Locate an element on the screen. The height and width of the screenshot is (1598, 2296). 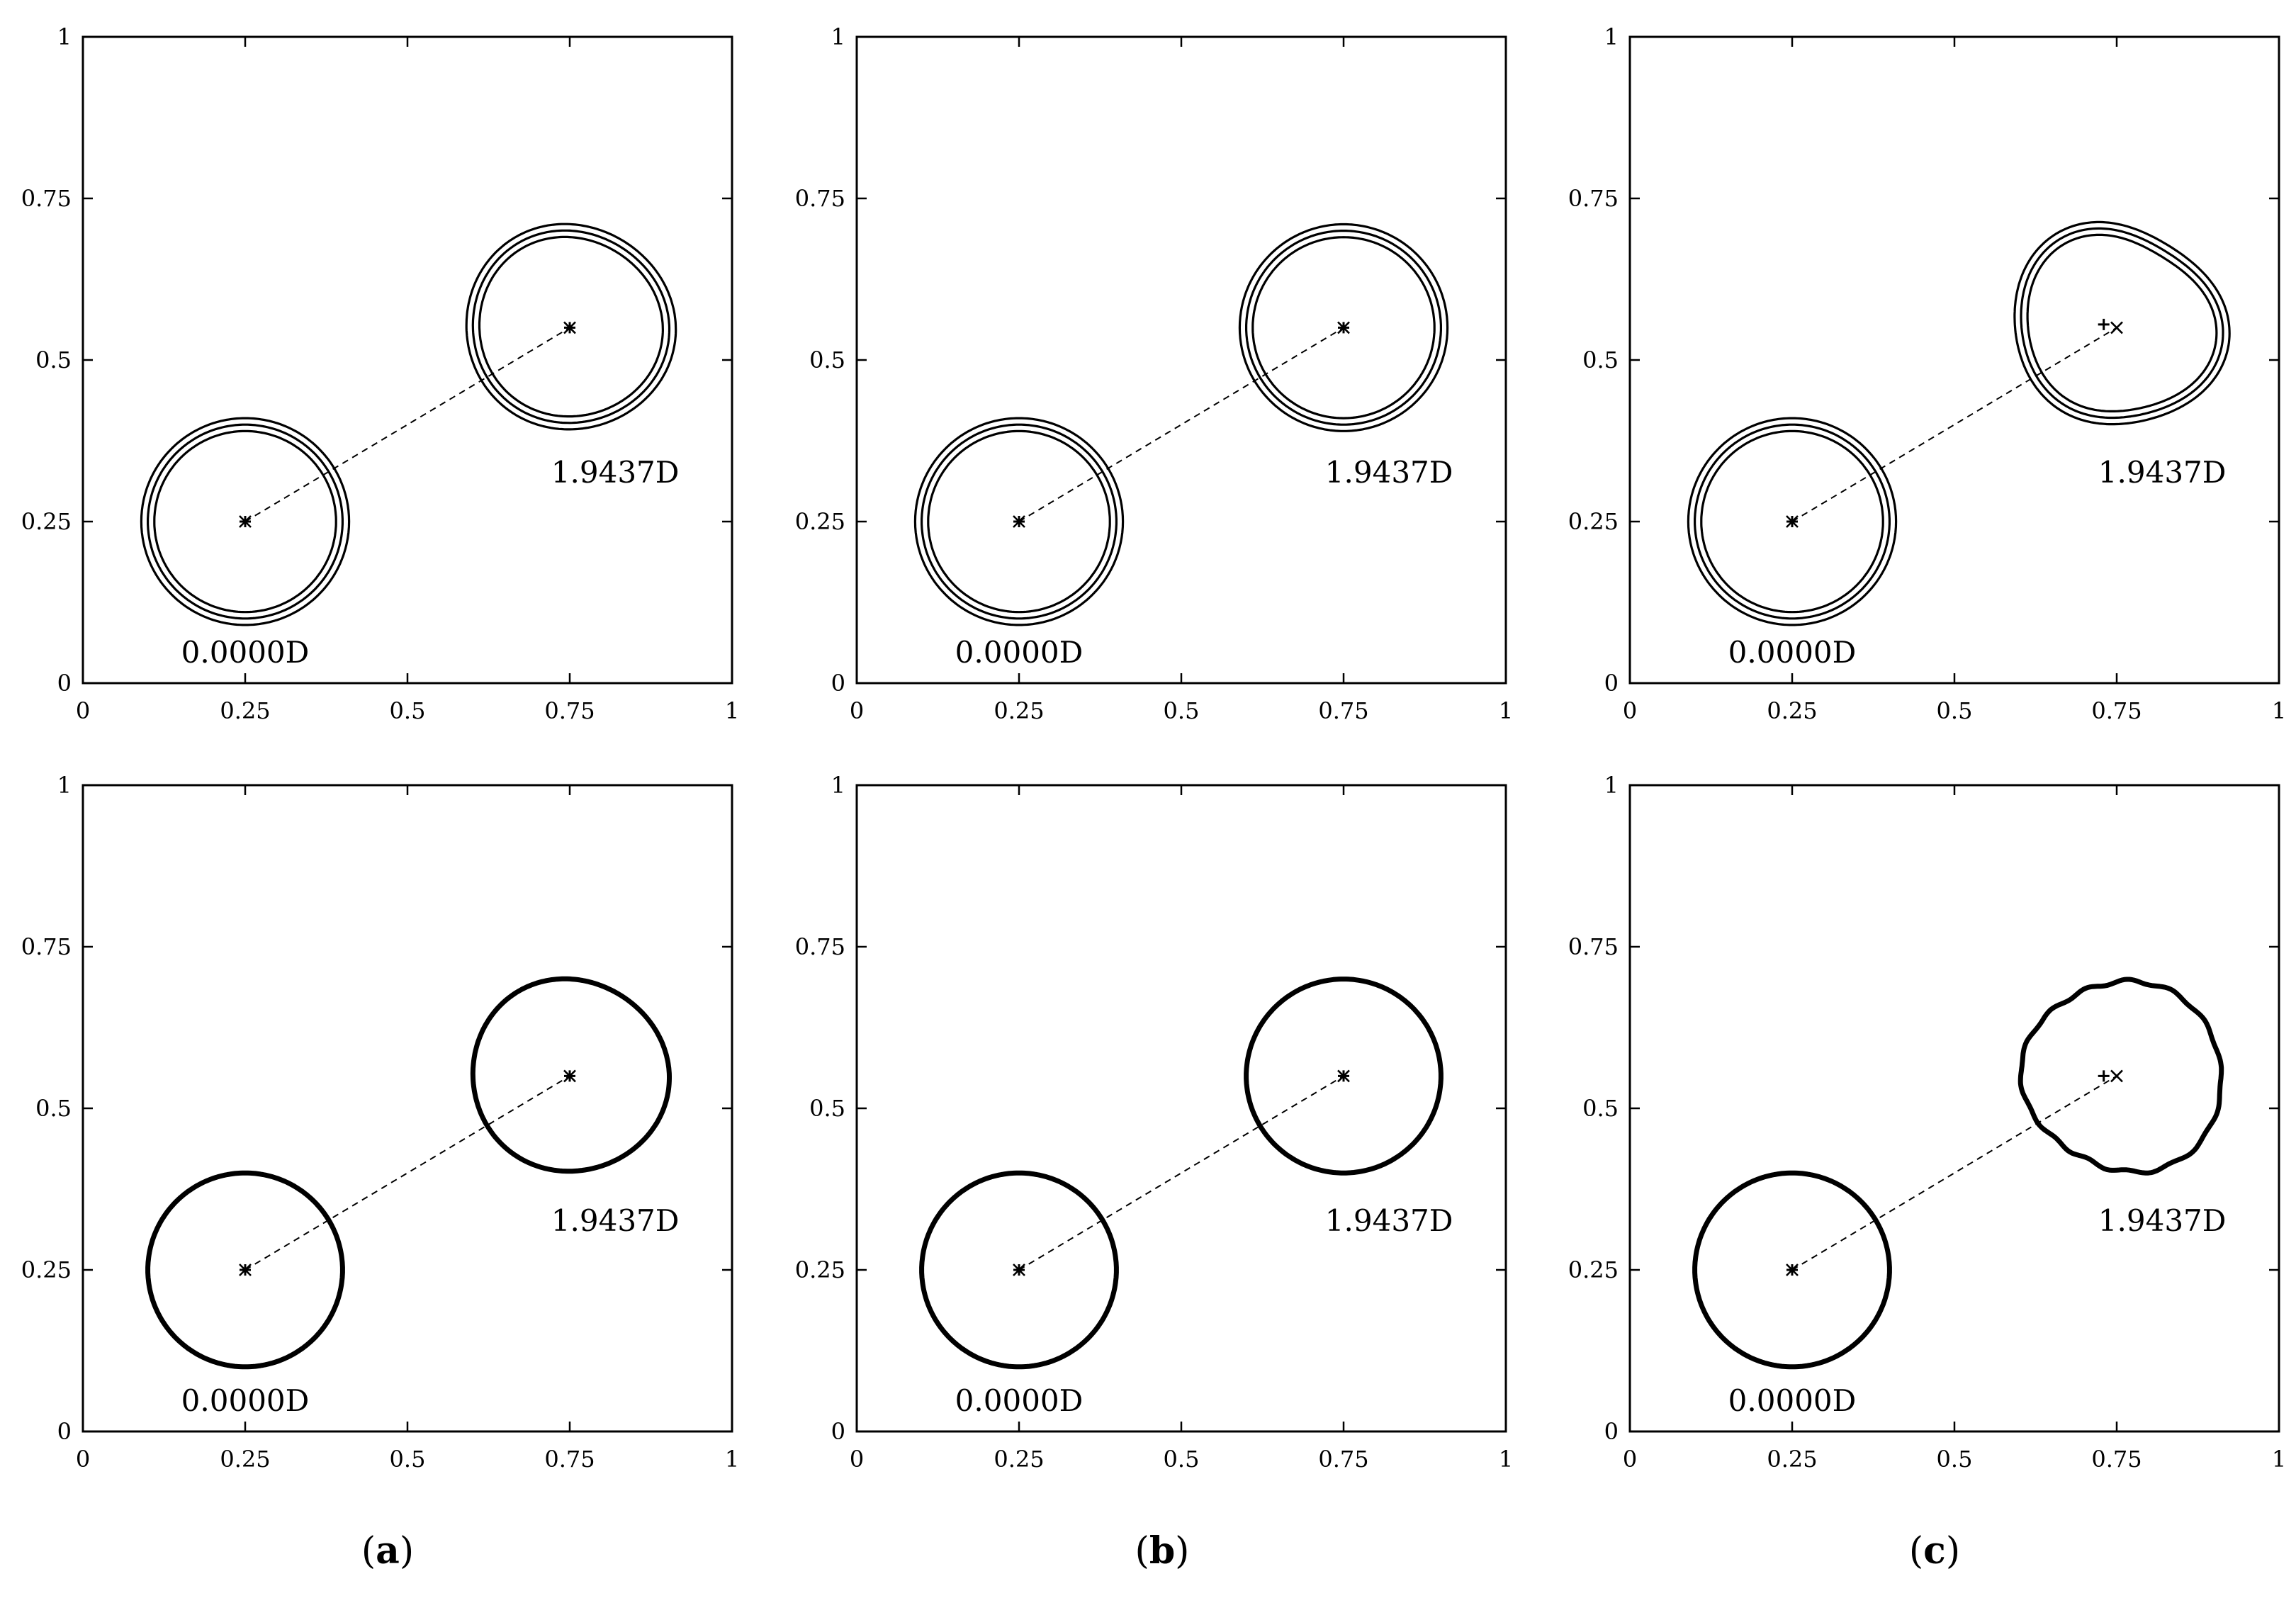
caption-letter-a: a is located at coordinates (388, 1550).